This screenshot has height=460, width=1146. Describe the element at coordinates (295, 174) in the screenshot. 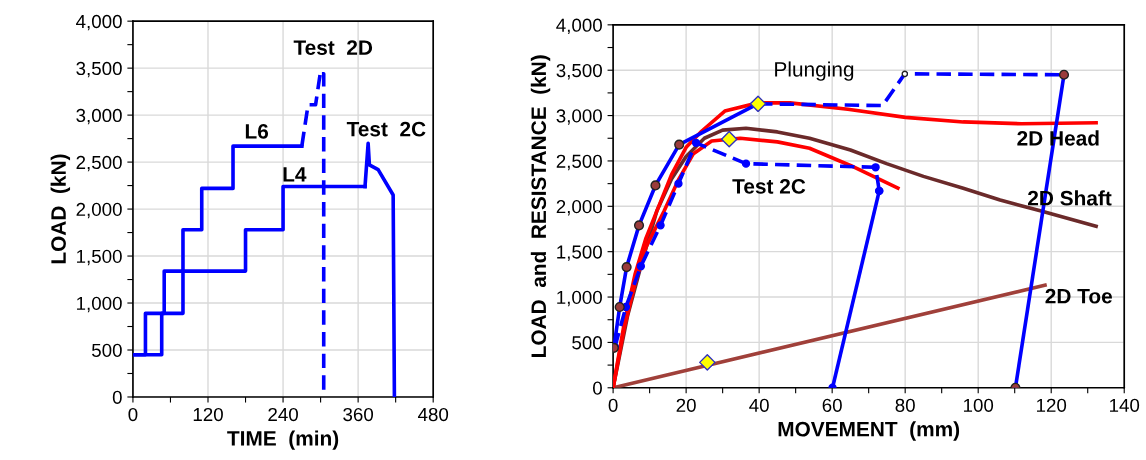

I see `series-label: L4` at that location.